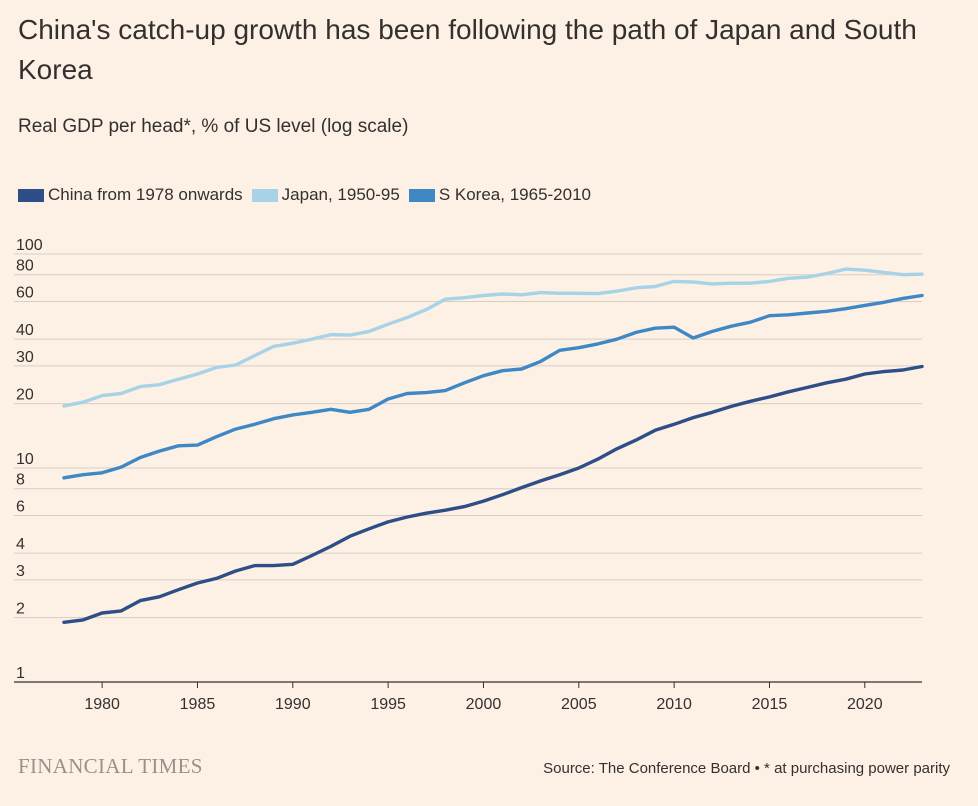 The image size is (978, 806). I want to click on y-tick-label-6: 6, so click(20, 506).